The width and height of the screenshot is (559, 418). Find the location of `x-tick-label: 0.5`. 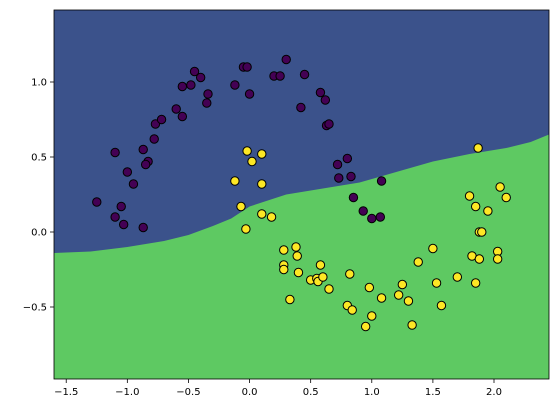

x-tick-label: 0.5 is located at coordinates (311, 392).